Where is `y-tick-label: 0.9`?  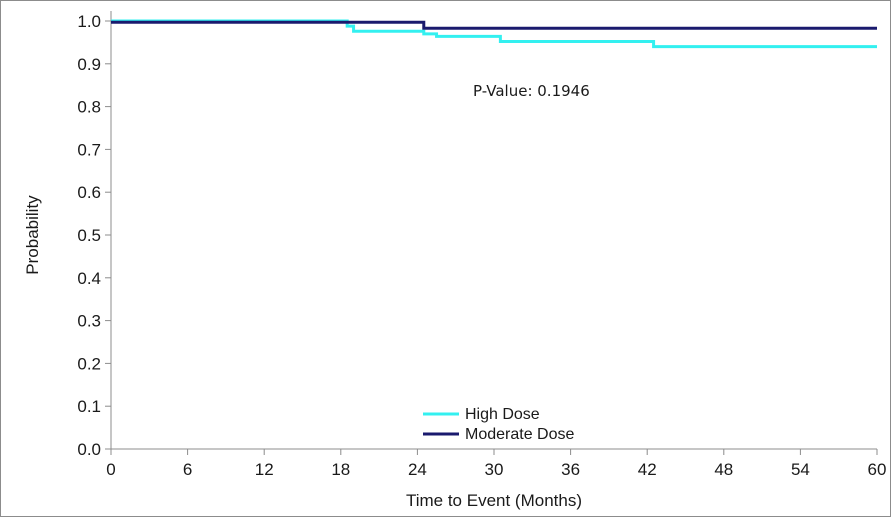 y-tick-label: 0.9 is located at coordinates (89, 64).